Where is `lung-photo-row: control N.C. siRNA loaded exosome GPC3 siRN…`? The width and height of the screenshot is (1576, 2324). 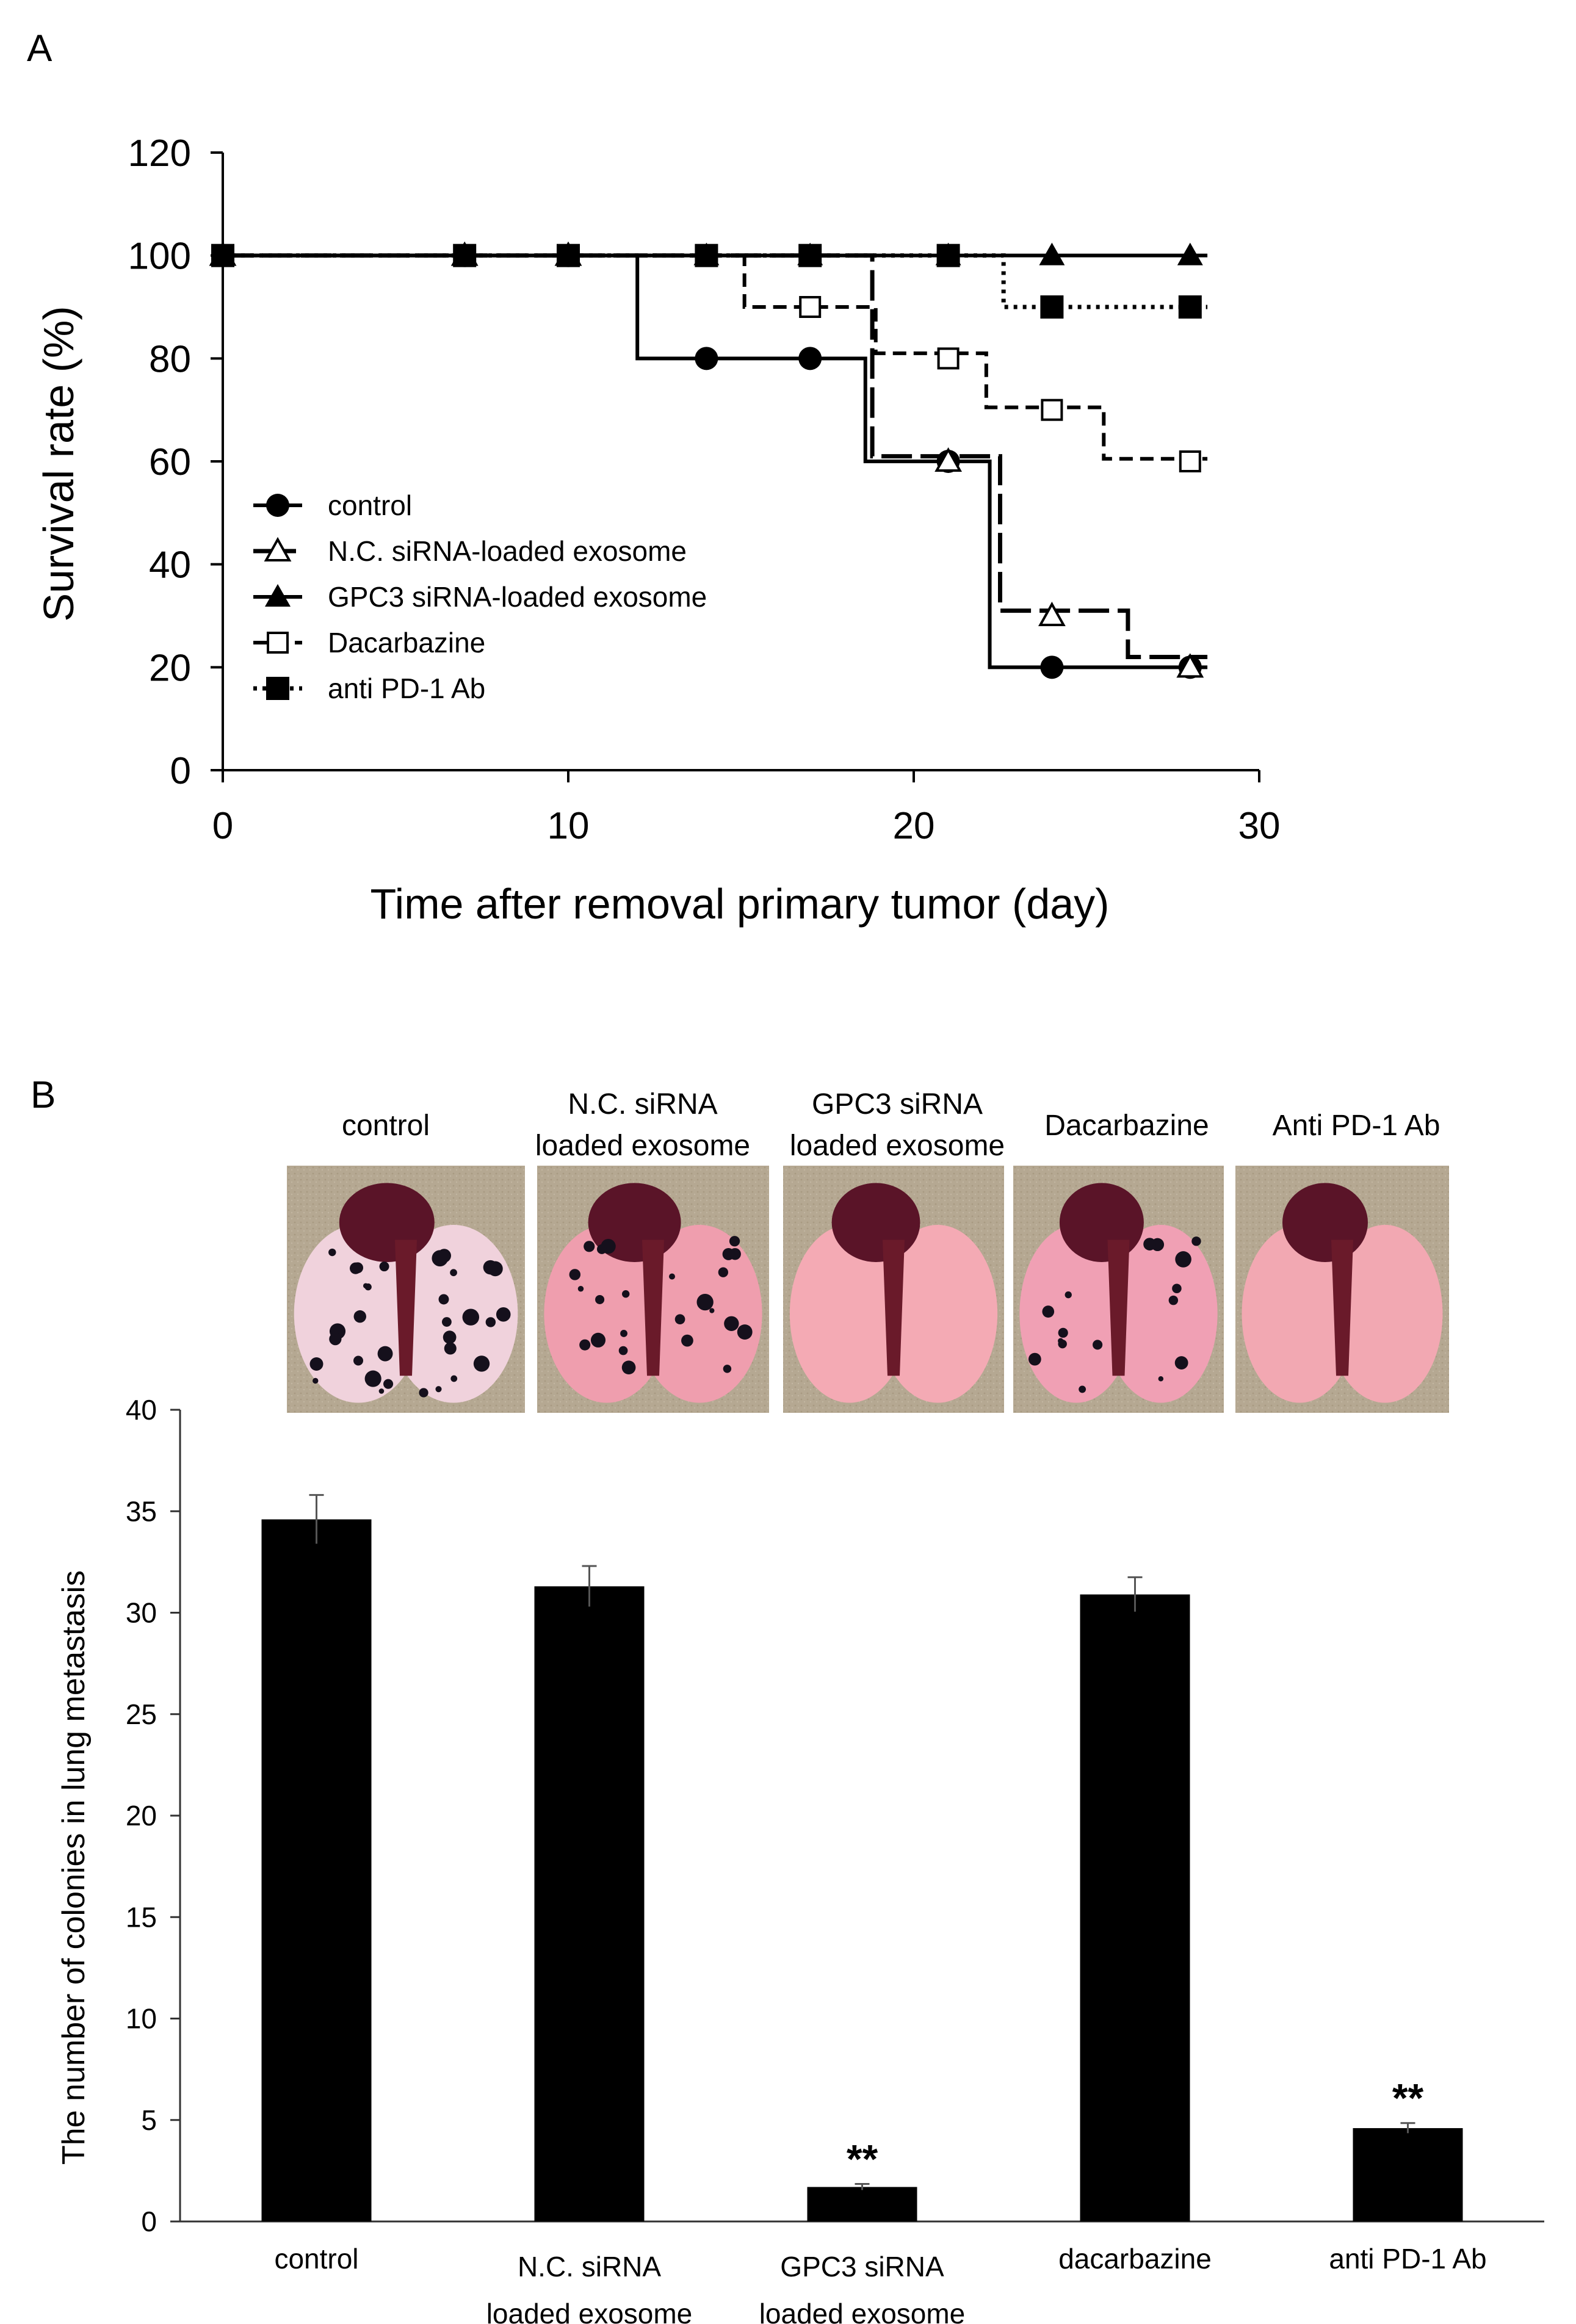 lung-photo-row: control N.C. siRNA loaded exosome GPC3 siRN… is located at coordinates (868, 1250).